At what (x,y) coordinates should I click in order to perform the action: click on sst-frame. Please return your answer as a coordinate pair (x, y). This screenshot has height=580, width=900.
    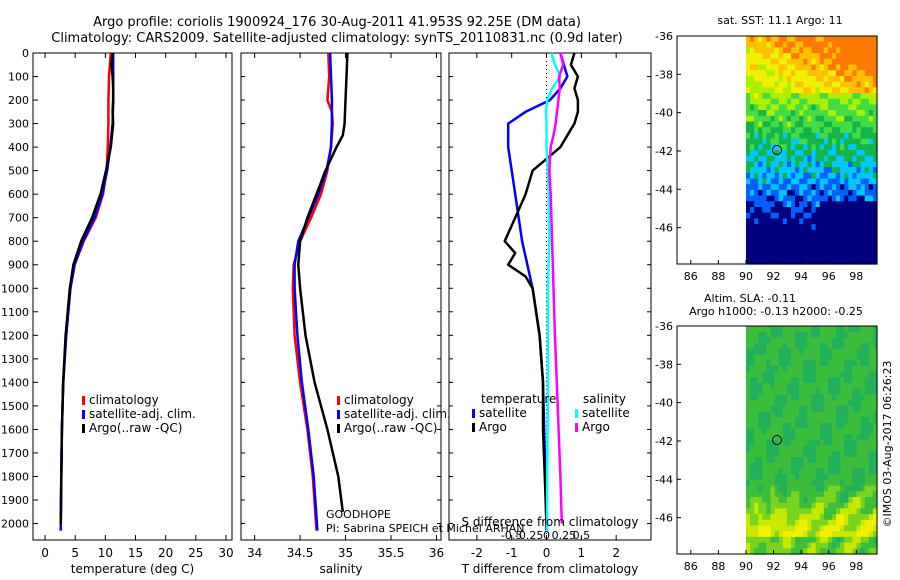
    Looking at the image, I should click on (777, 150).